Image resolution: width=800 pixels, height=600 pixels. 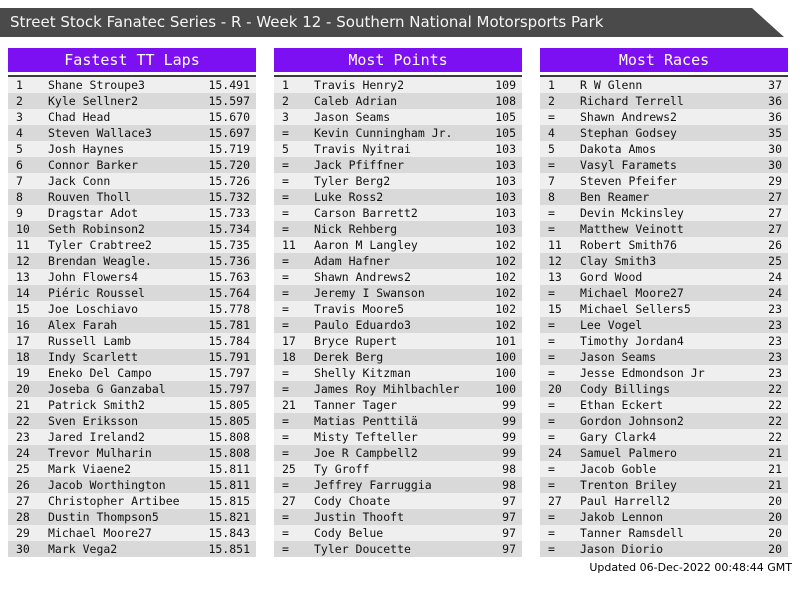 I want to click on name-cell: Stephan Godsey, so click(x=628, y=133).